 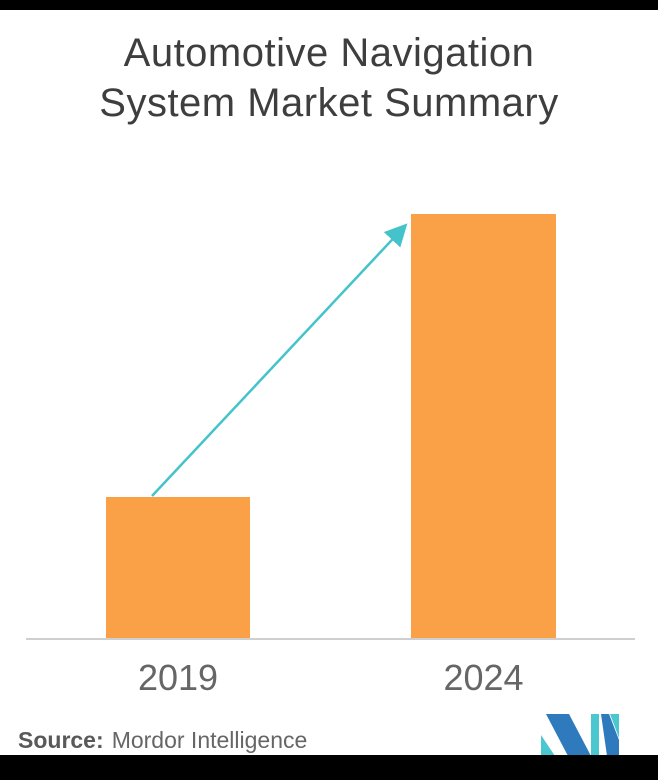 I want to click on x-tick-label-2024: 2024, so click(x=483, y=677).